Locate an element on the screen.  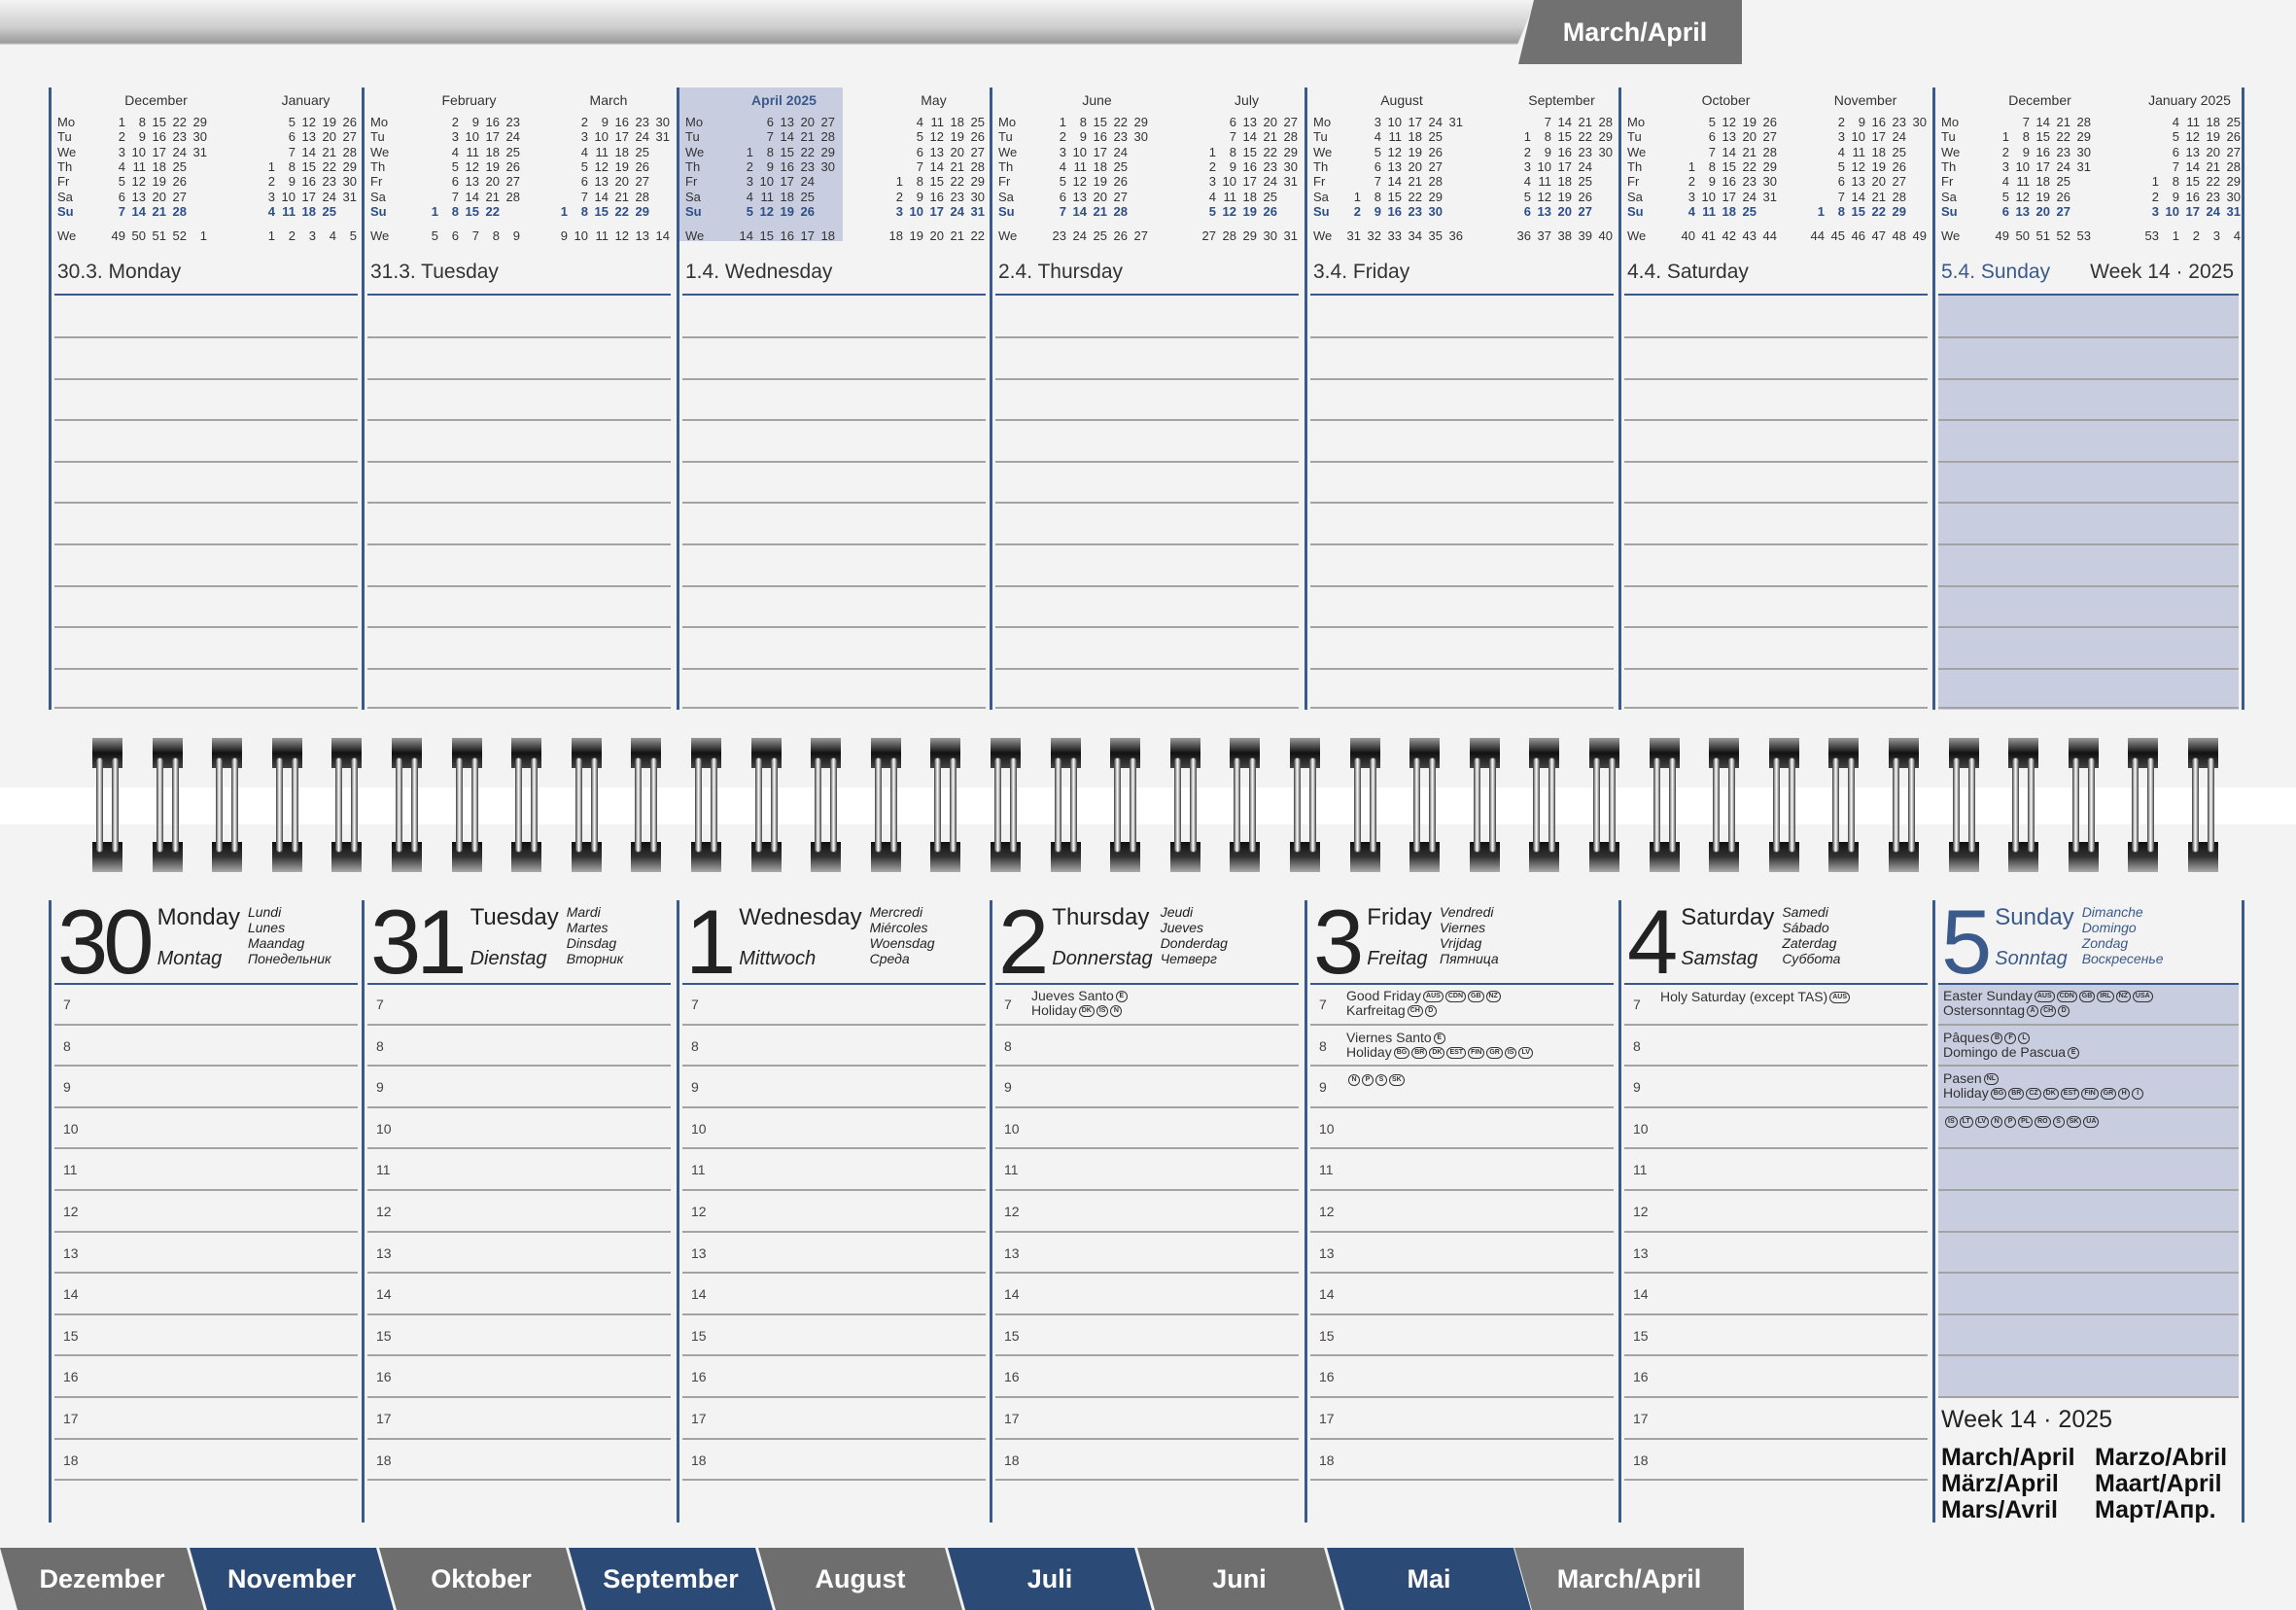
month-tab-dezember: Dezember is located at coordinates (102, 1579).